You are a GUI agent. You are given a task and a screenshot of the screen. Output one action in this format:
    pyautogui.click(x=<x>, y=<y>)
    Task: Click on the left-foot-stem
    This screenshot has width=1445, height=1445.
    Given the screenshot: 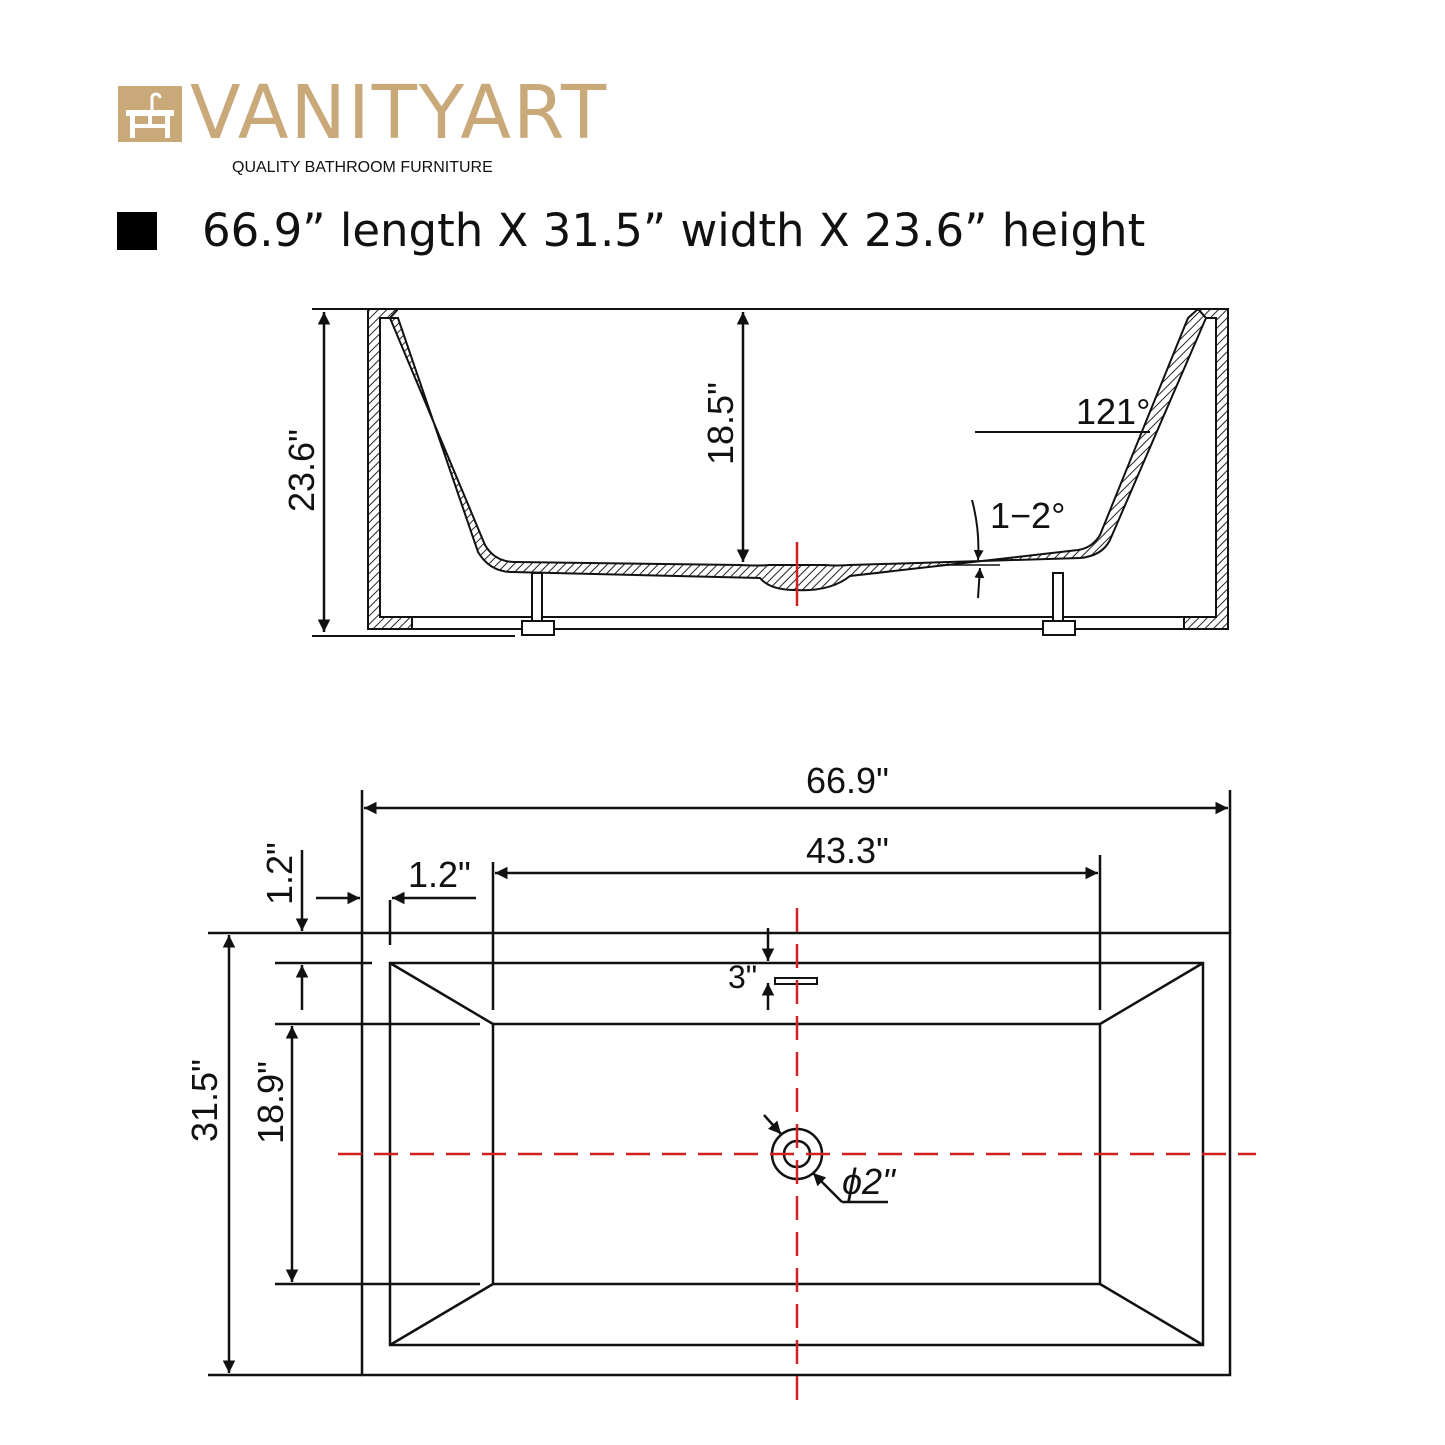 What is the action you would take?
    pyautogui.click(x=537, y=597)
    